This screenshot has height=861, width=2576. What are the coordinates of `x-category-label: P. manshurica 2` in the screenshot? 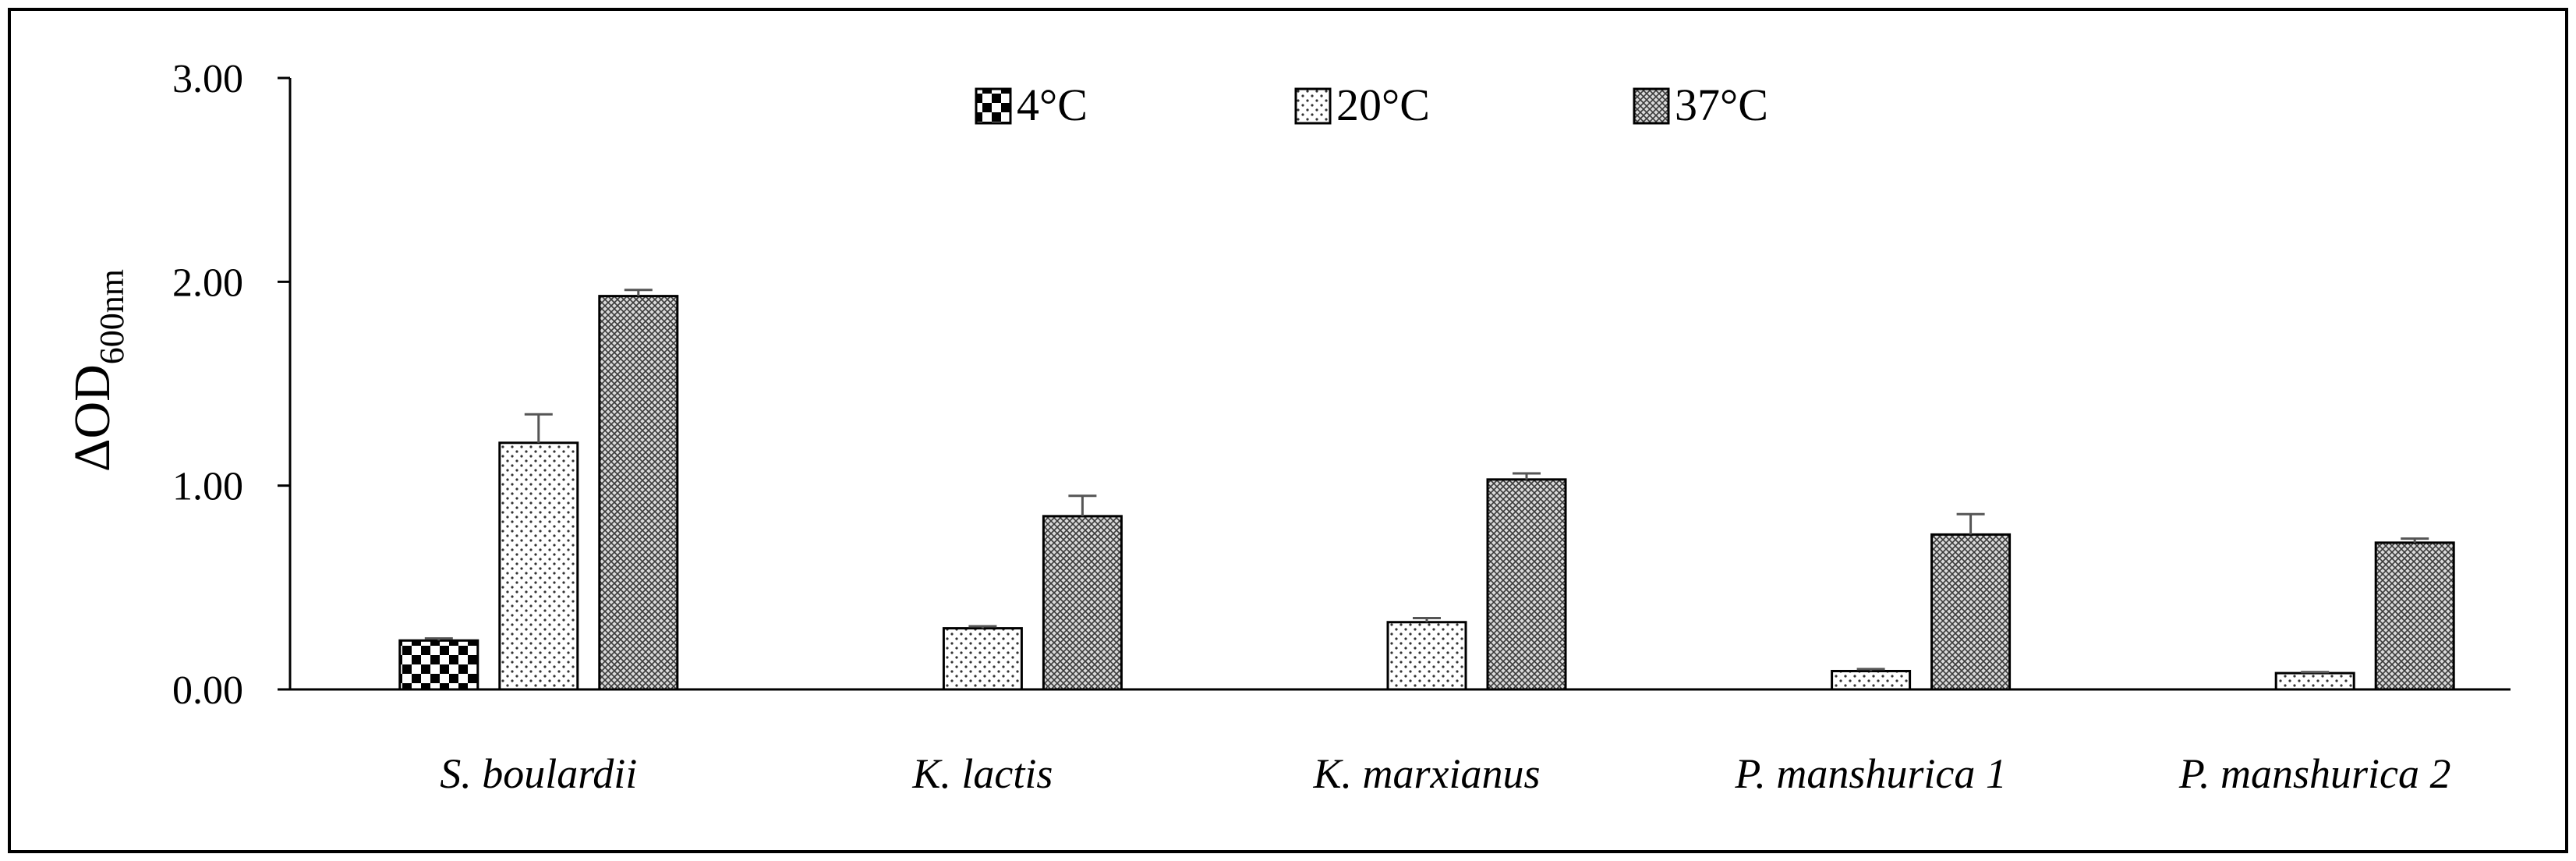 It's located at (2314, 773).